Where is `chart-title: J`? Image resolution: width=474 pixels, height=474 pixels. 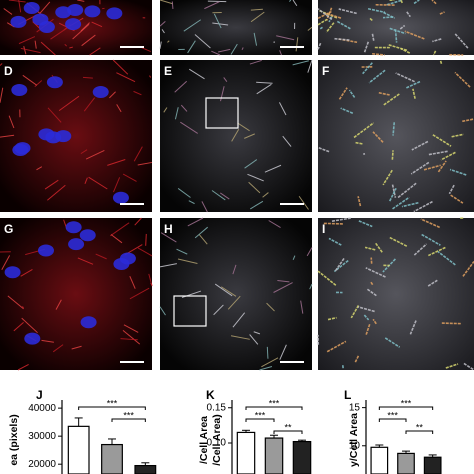 chart-title: J is located at coordinates (39, 395).